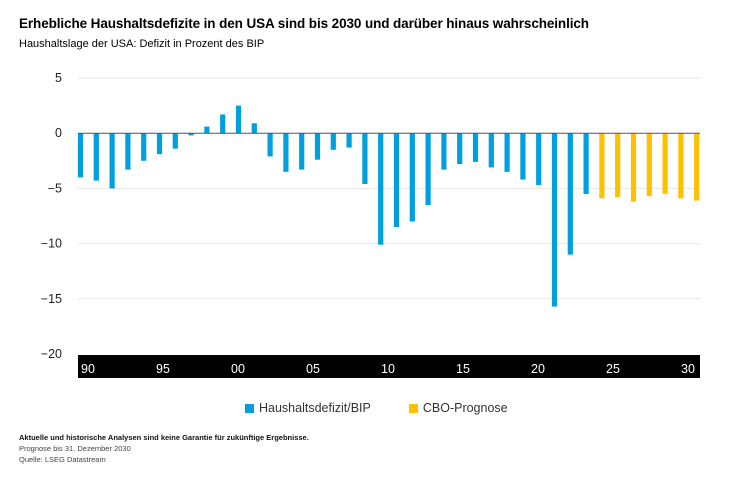  I want to click on bar-1991, so click(96, 157).